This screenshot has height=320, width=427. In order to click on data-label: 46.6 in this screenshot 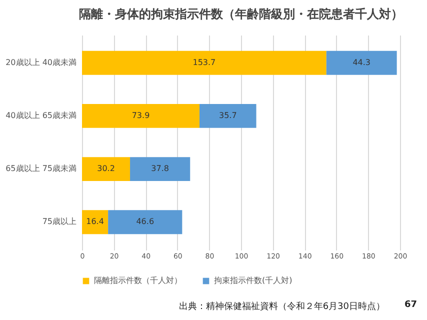, I will do `click(145, 221)`.